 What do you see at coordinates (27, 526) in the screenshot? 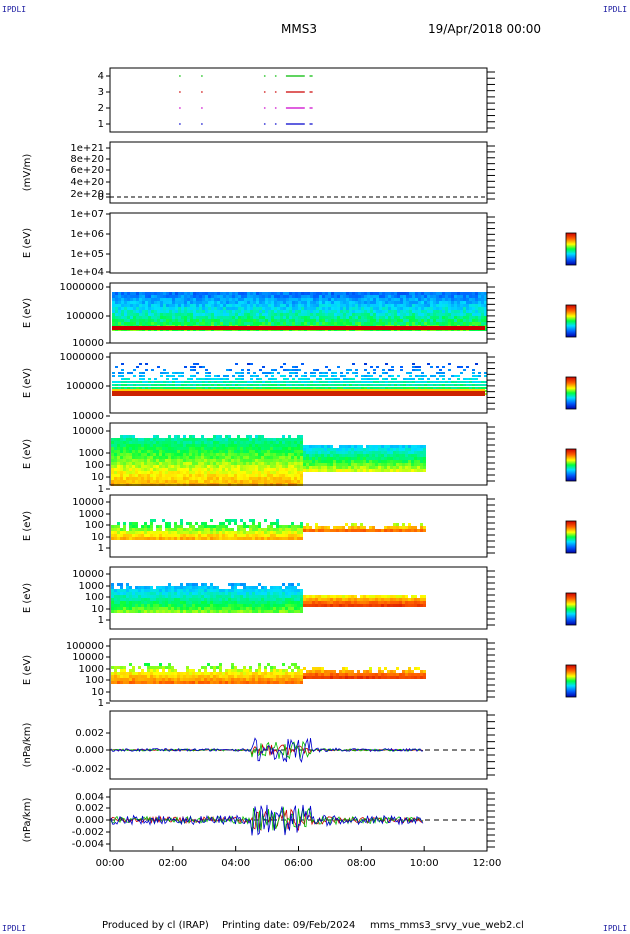
I see `ylabel-hpca_he1: E (eV)` at bounding box center [27, 526].